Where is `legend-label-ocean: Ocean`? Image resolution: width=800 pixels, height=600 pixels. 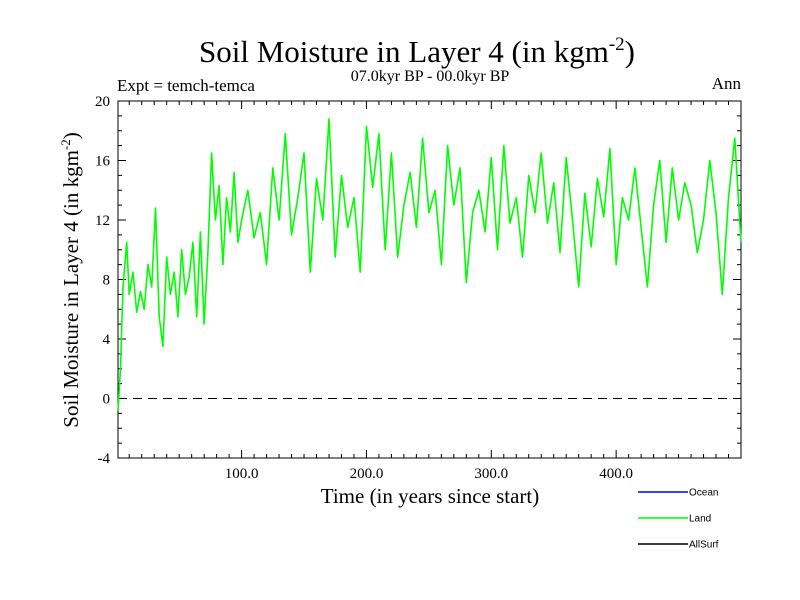 legend-label-ocean: Ocean is located at coordinates (703, 493).